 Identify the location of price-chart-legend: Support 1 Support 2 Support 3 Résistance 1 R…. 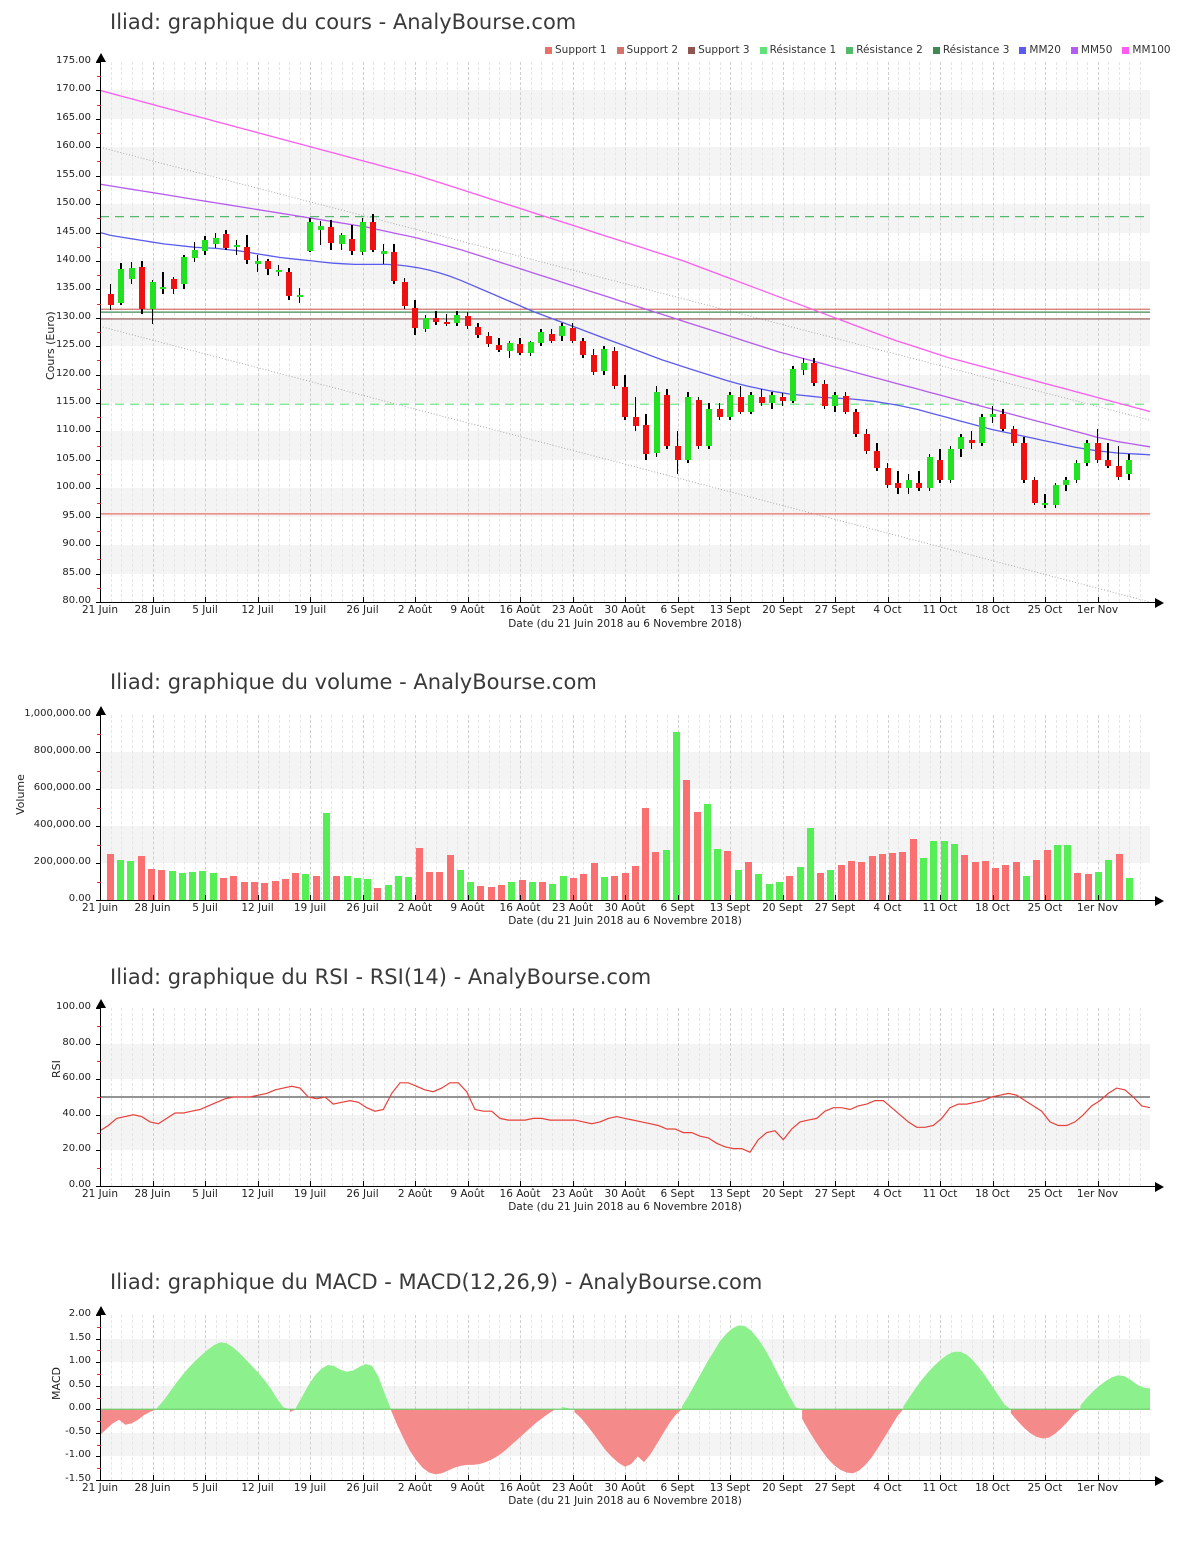
(858, 50).